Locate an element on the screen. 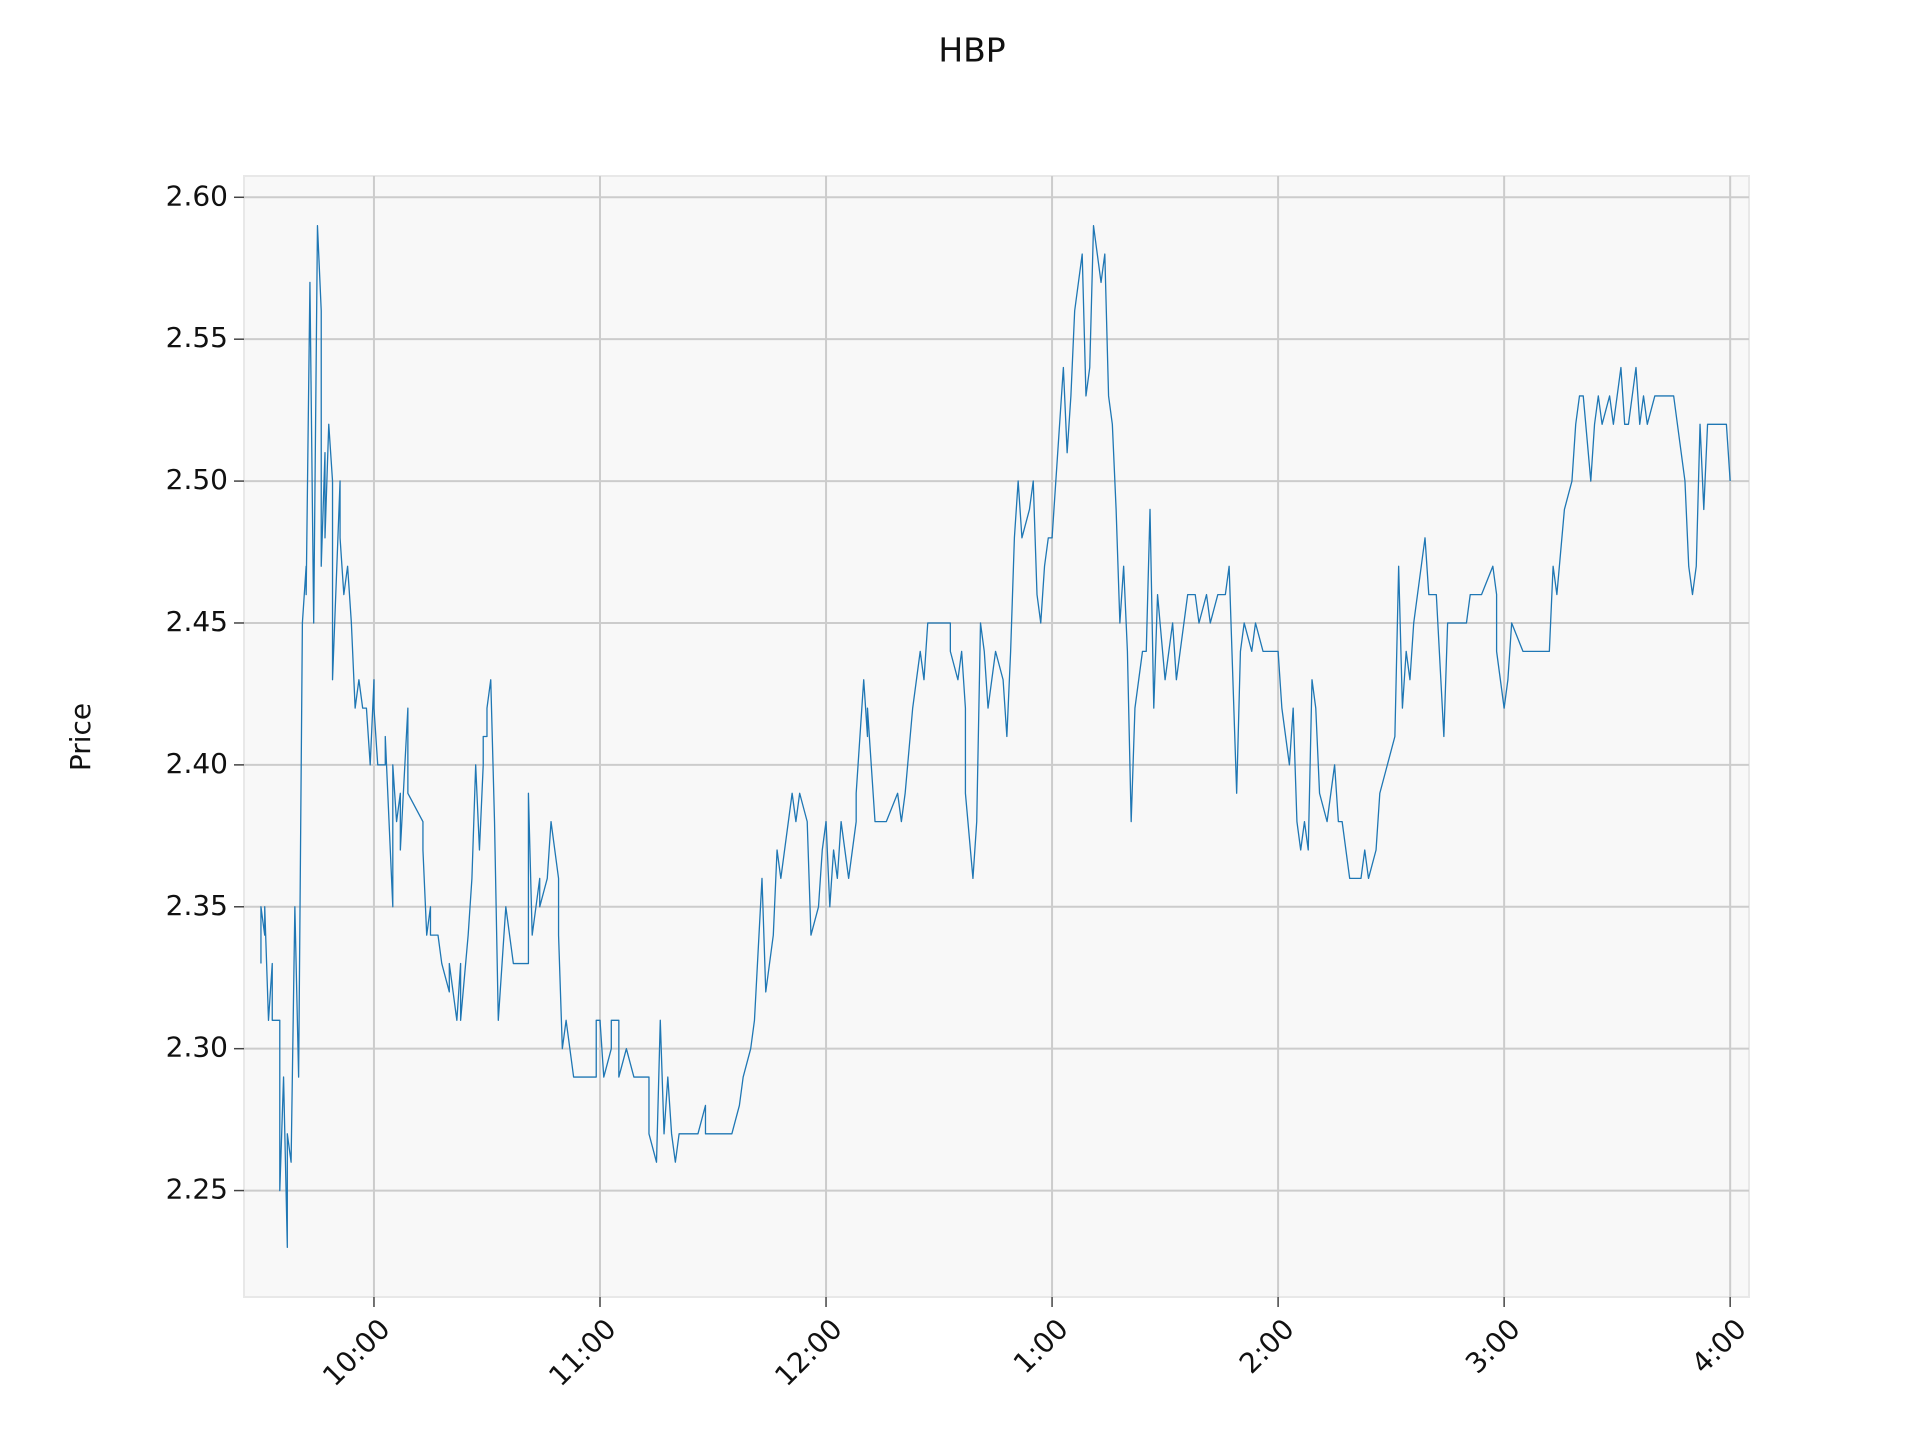  x-tick-label: 4:00 is located at coordinates (1719, 1346).